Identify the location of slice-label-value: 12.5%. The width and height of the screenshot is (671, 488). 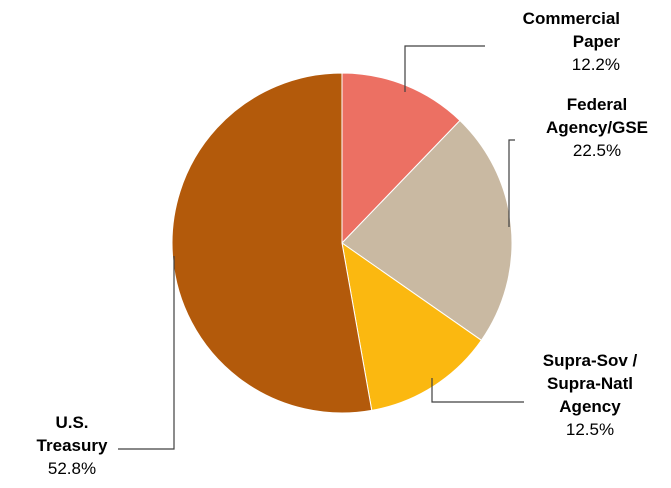
(590, 429).